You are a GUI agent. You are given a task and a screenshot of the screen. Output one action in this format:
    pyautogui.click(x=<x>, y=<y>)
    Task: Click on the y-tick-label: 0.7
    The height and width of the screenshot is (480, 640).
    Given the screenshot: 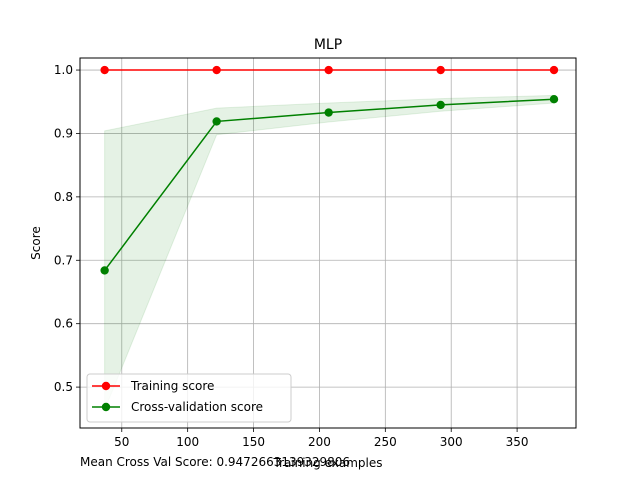 What is the action you would take?
    pyautogui.click(x=63, y=260)
    